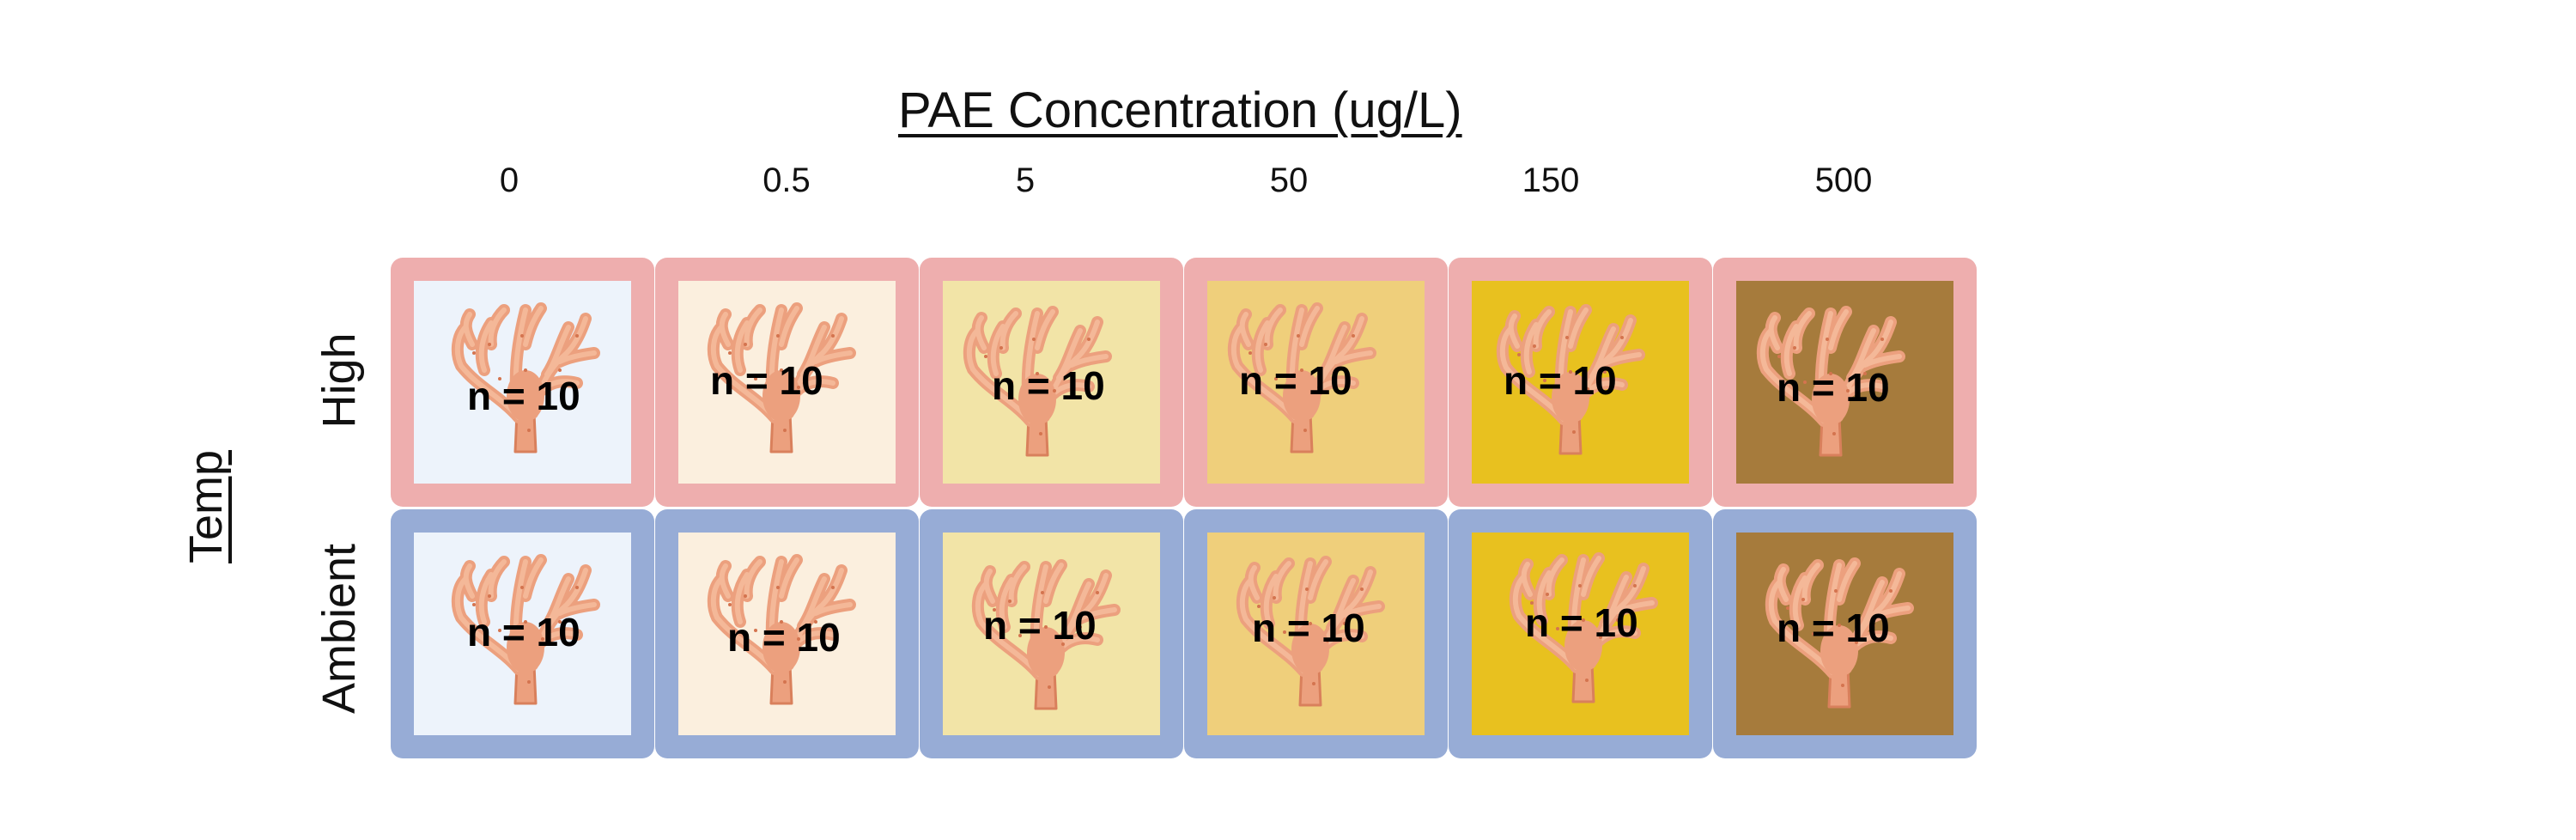 The width and height of the screenshot is (2576, 840). I want to click on row-label-high: High, so click(339, 381).